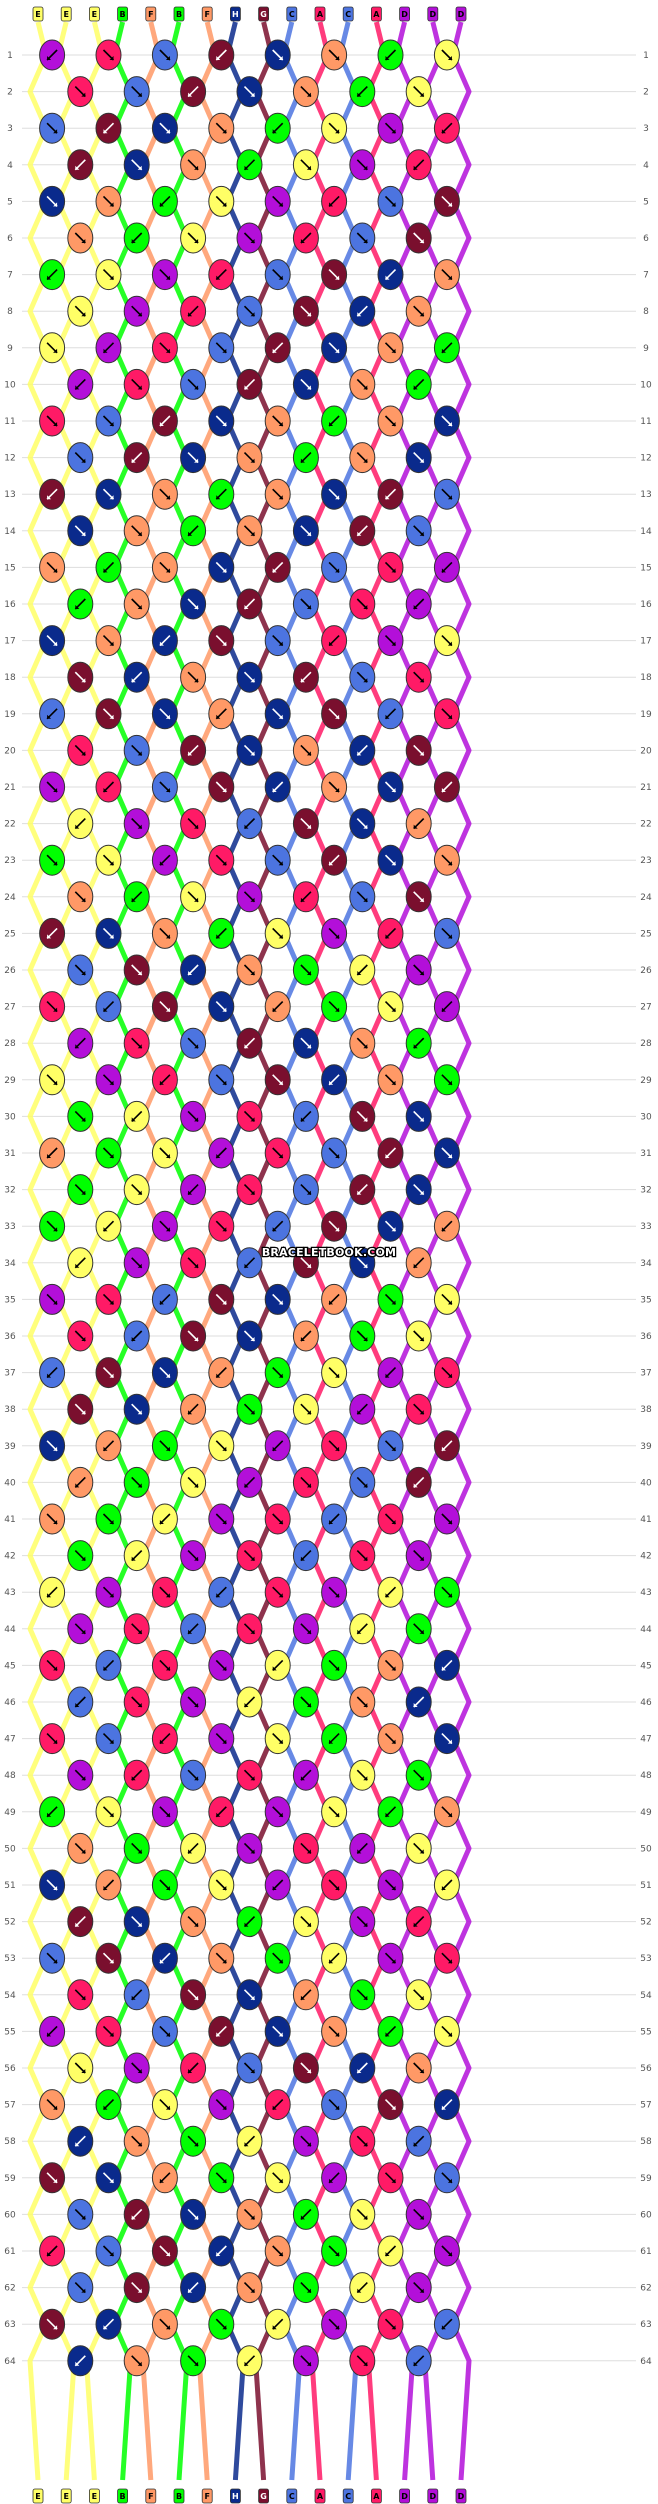 The width and height of the screenshot is (658, 2504). Describe the element at coordinates (10, 1996) in the screenshot. I see `row-number-left: 54` at that location.